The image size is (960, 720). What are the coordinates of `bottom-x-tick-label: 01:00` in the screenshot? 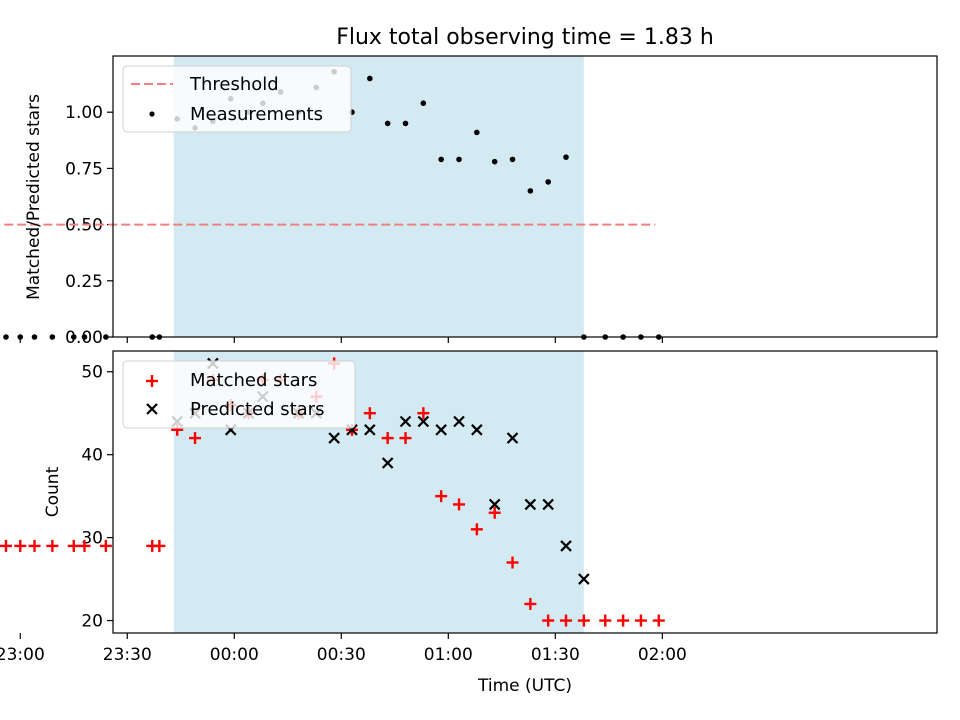 It's located at (448, 655).